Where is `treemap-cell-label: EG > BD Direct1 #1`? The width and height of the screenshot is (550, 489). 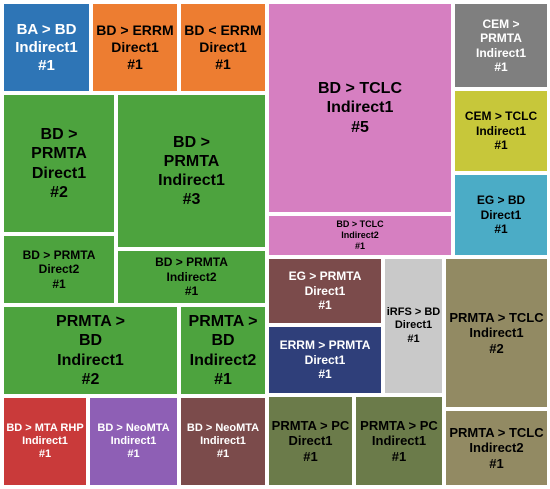 treemap-cell-label: EG > BD Direct1 #1 is located at coordinates (501, 215).